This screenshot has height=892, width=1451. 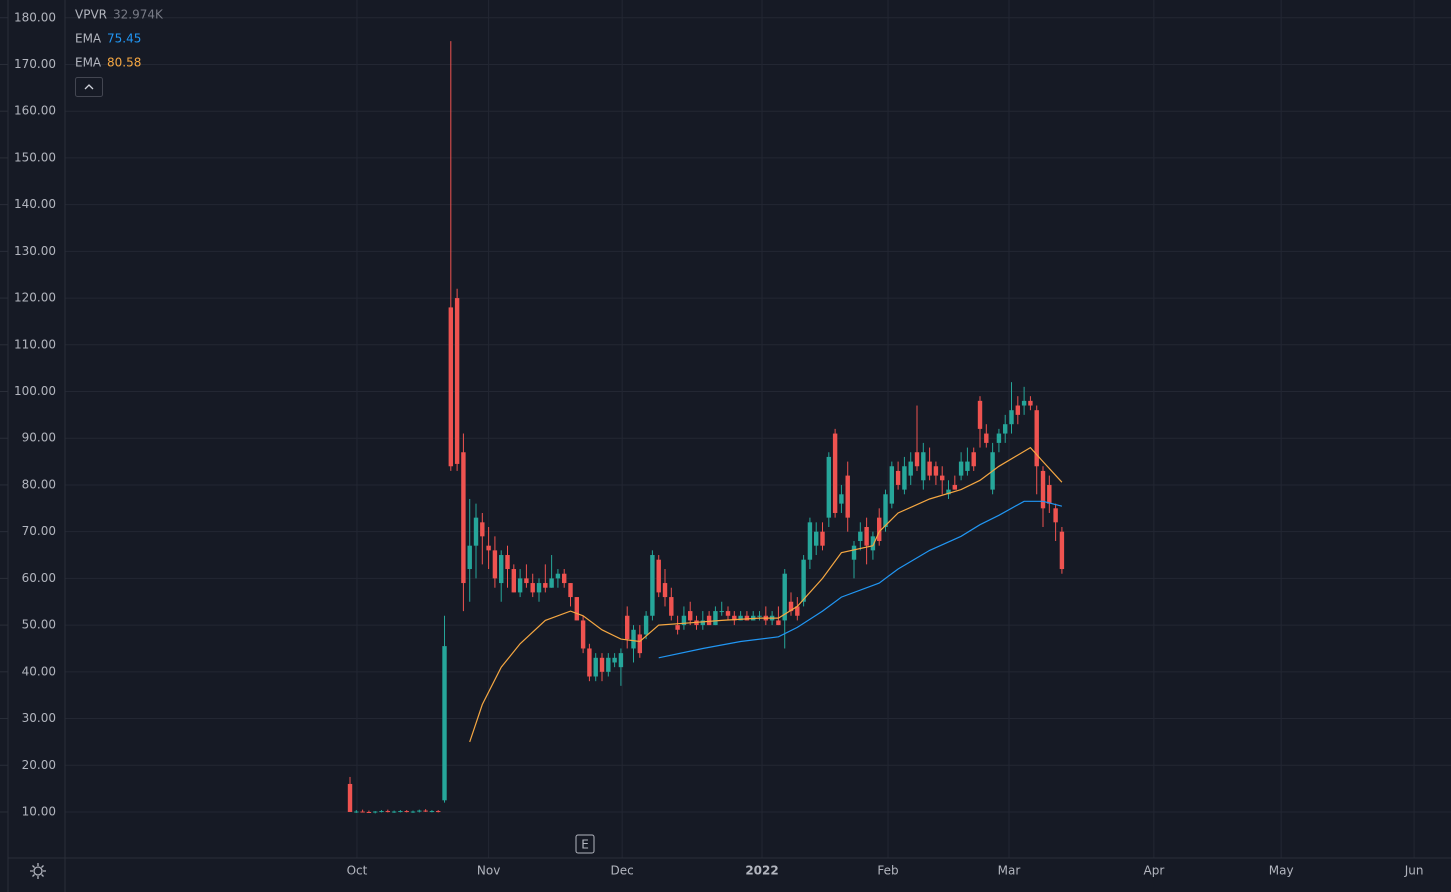 I want to click on y-tick-label: 150.00, so click(x=35, y=157).